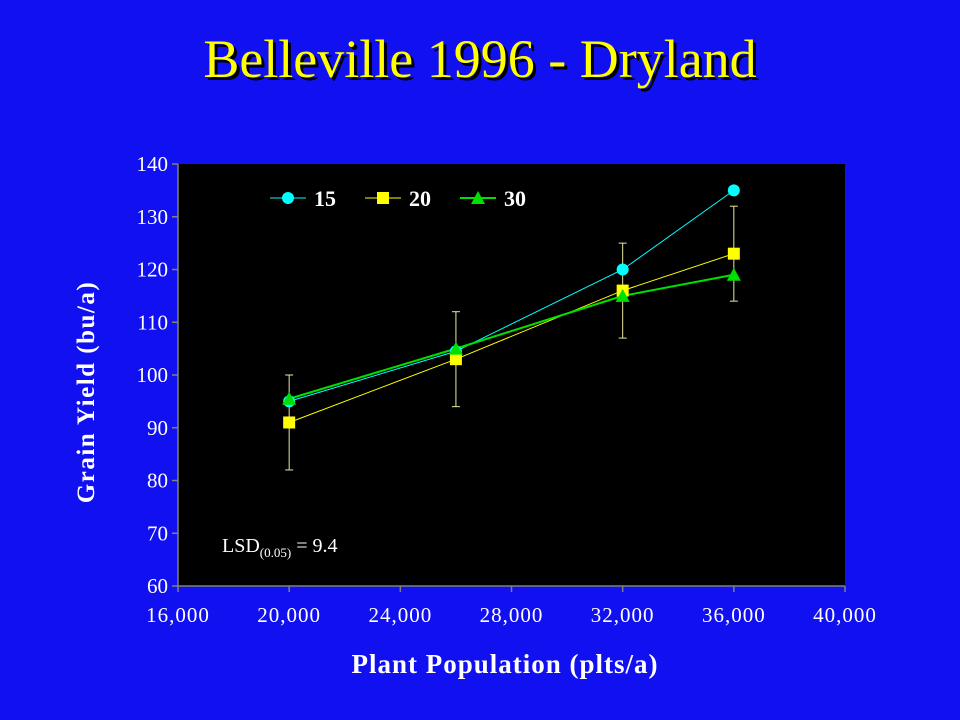  What do you see at coordinates (157, 481) in the screenshot?
I see `y-tick-label: 80` at bounding box center [157, 481].